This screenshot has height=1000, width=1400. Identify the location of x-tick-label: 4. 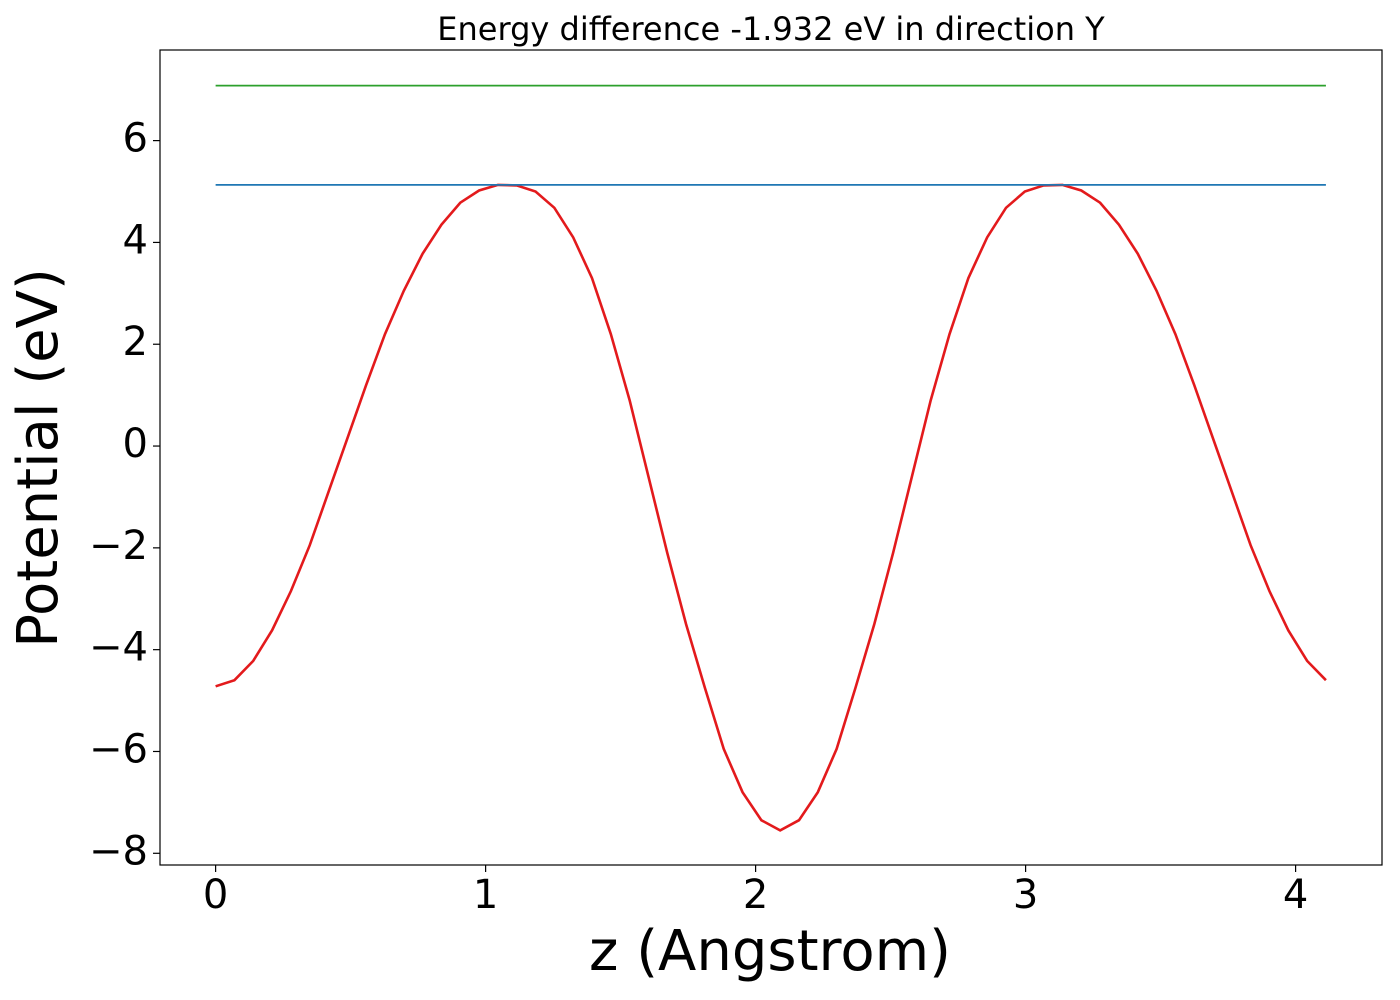
(1295, 895).